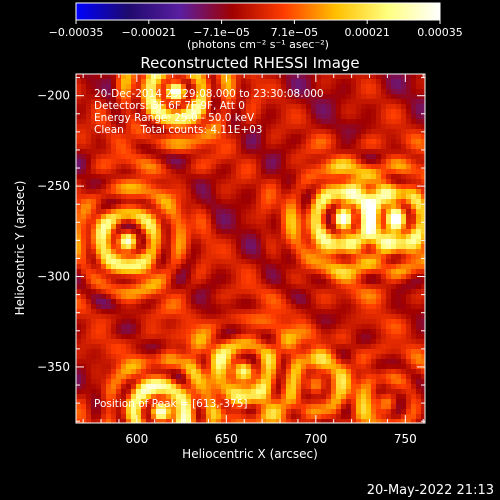 The width and height of the screenshot is (500, 500). Describe the element at coordinates (226, 439) in the screenshot. I see `x-tick-label: 650` at that location.